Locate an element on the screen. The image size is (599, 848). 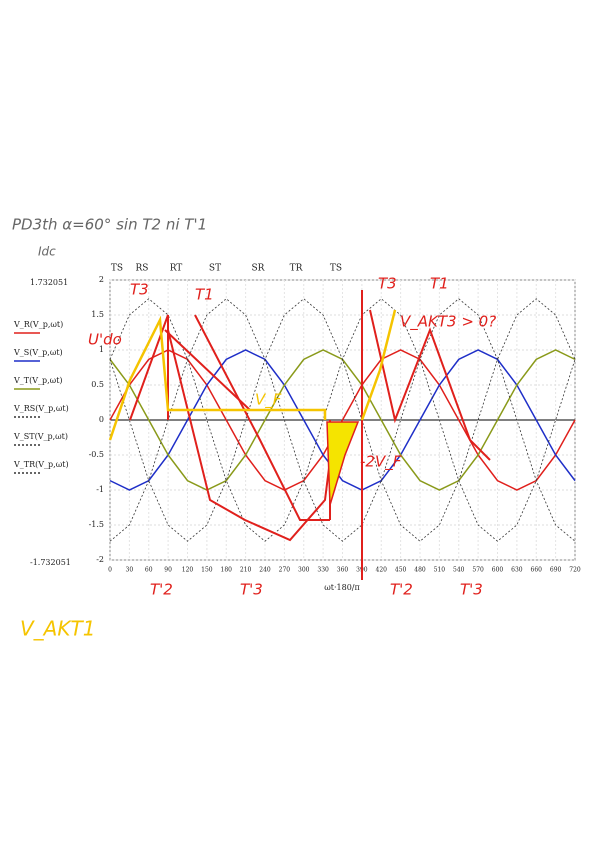
y-tick-label: 0 is located at coordinates (101, 419).